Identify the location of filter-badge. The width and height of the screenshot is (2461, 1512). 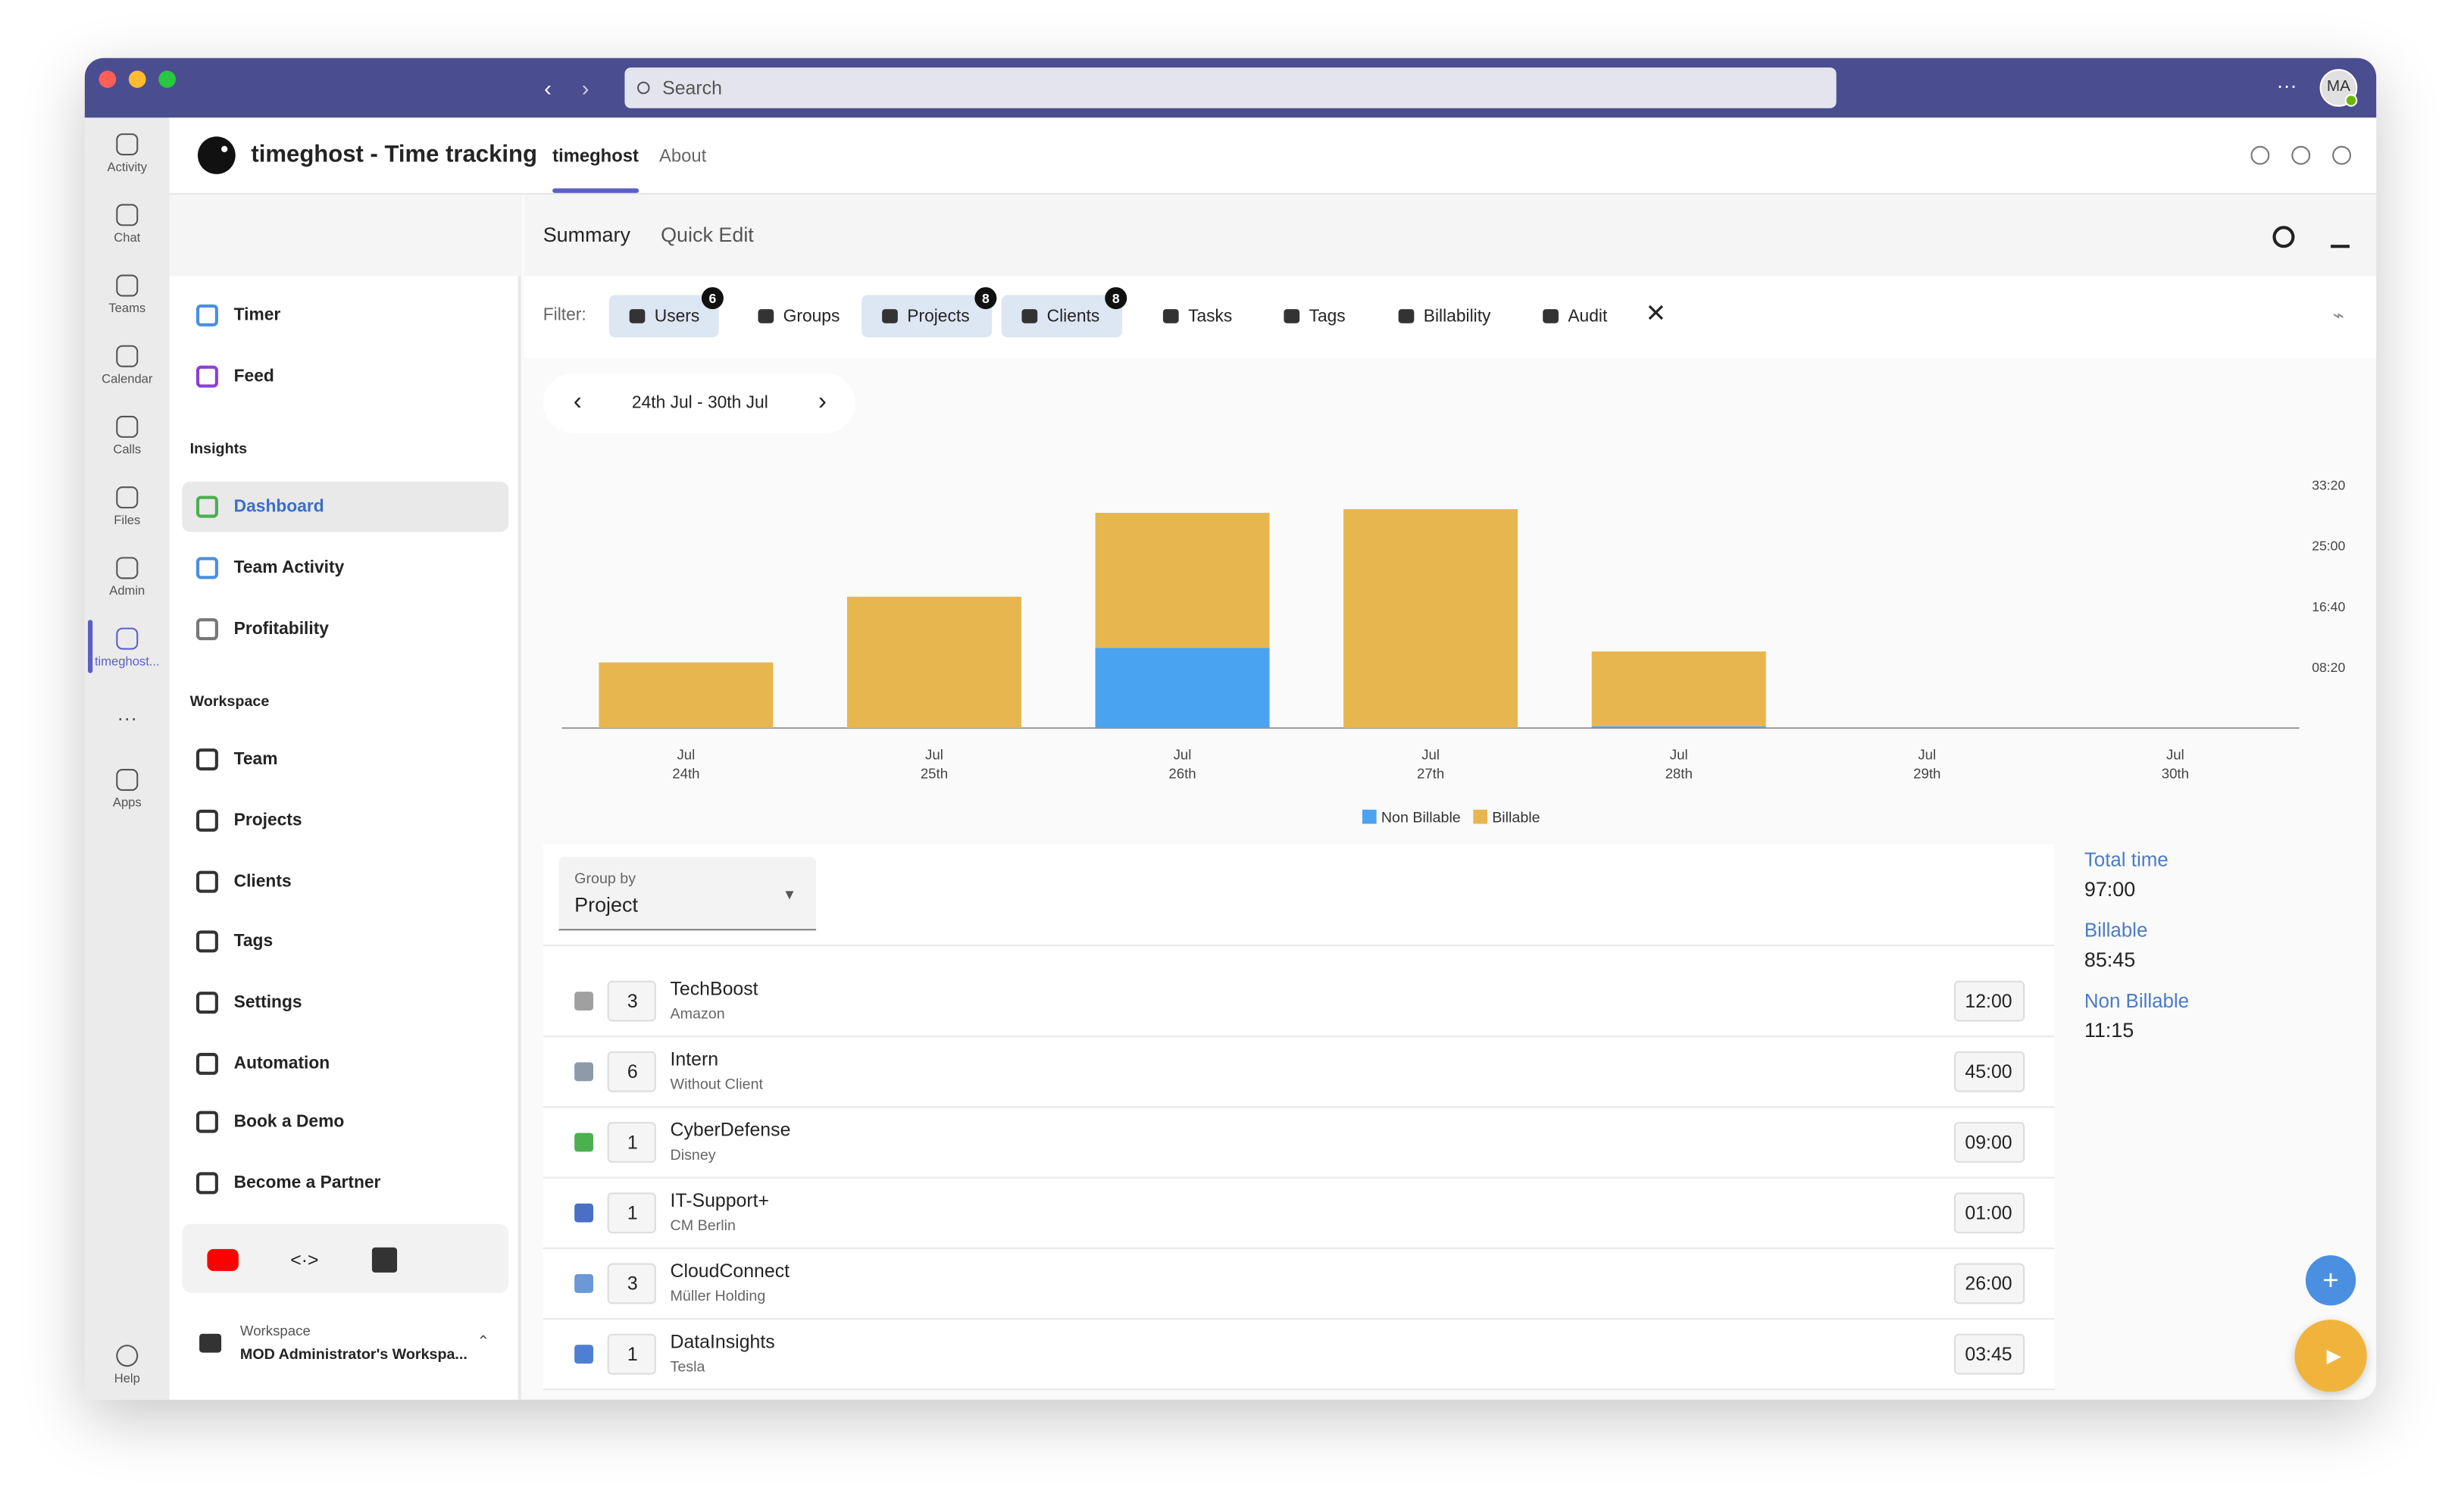
(986, 298).